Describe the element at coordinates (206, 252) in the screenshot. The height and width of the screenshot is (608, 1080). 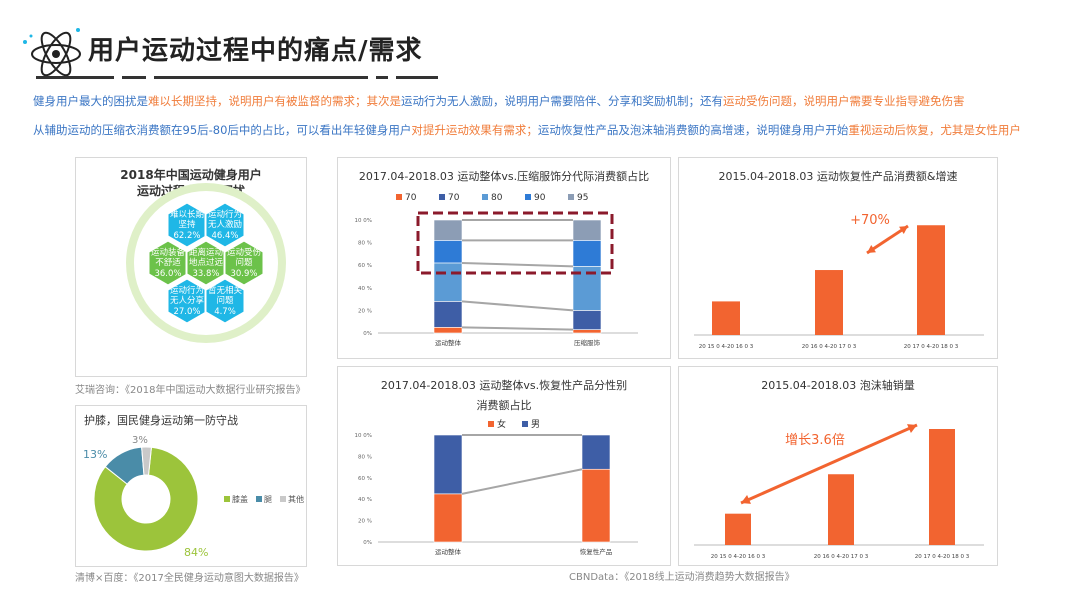
I see `hex-label: 距离运动` at that location.